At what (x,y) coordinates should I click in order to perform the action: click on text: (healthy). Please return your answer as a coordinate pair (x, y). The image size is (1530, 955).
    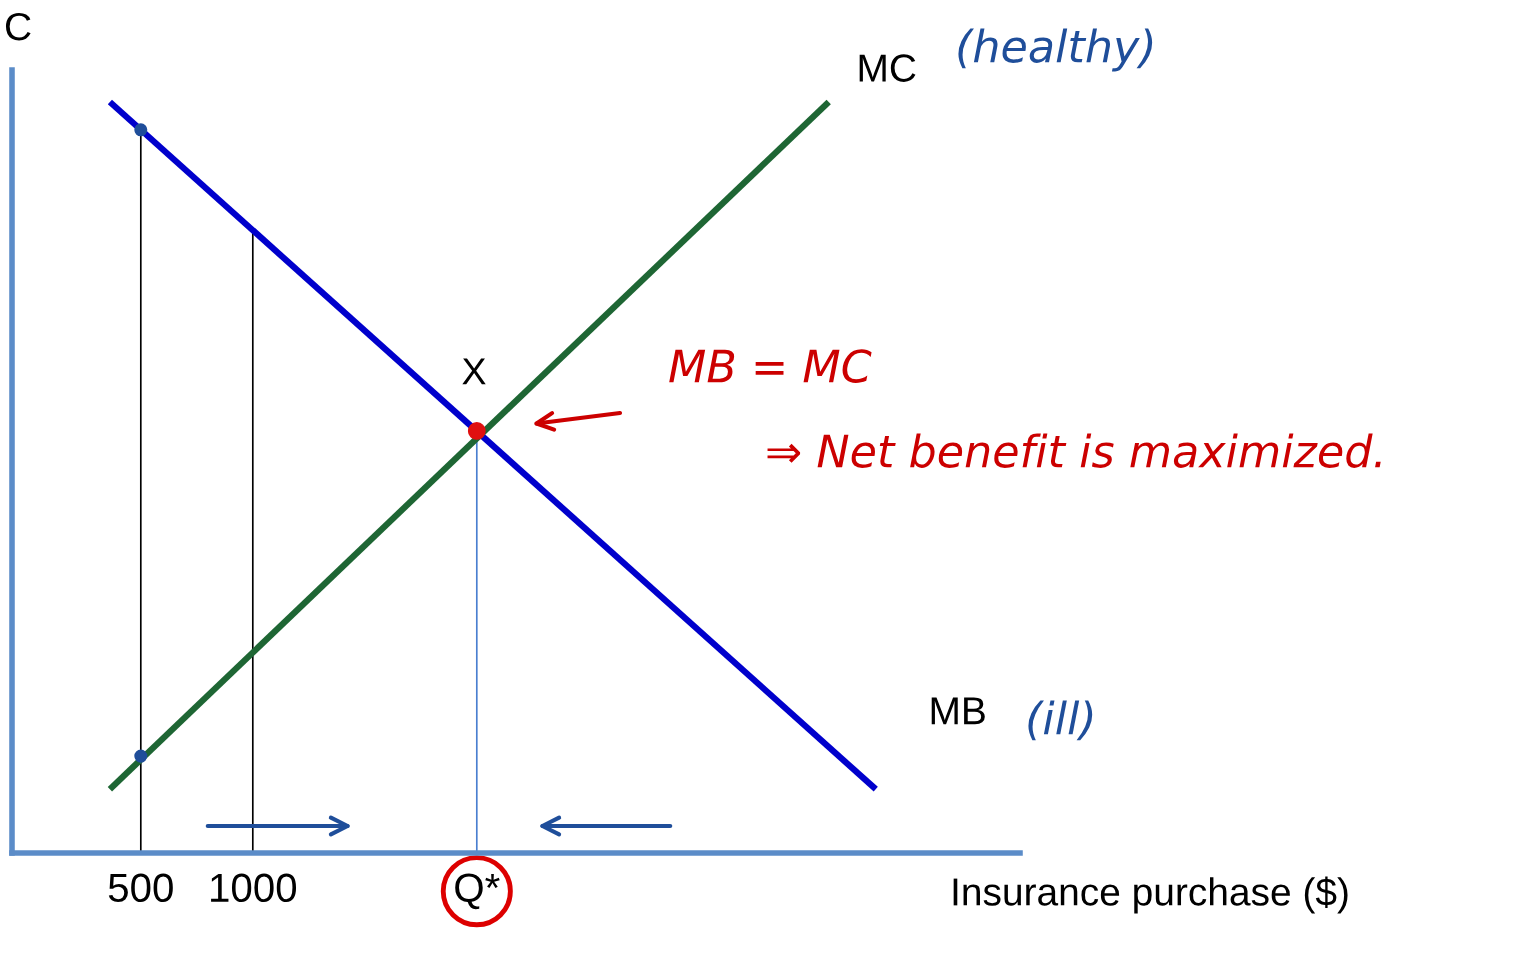
    Looking at the image, I should click on (1055, 50).